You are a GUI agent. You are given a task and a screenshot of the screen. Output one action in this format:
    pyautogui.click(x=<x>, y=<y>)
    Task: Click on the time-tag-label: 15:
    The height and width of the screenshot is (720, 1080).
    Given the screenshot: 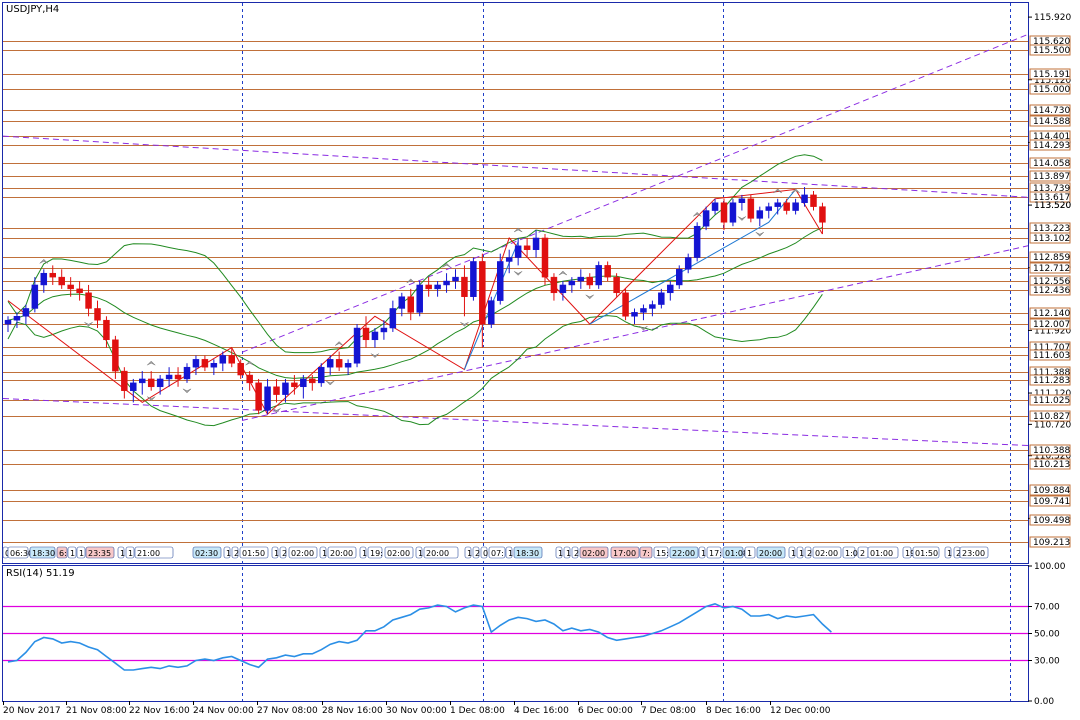 What is the action you would take?
    pyautogui.click(x=662, y=553)
    